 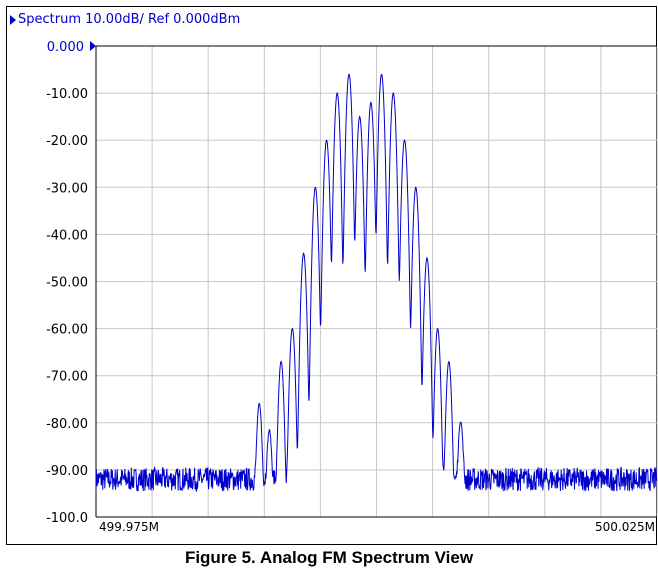 I want to click on x-tick-label-start: 499.975M, so click(x=129, y=527).